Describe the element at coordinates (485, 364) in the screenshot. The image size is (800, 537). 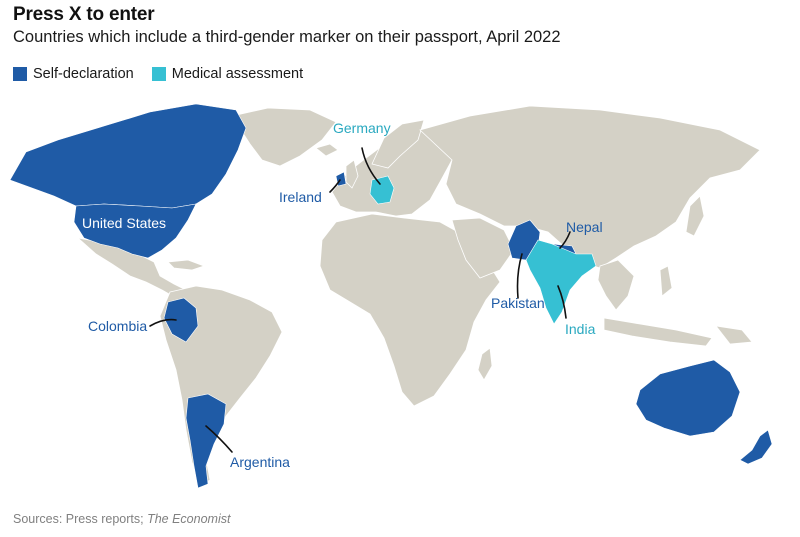
I see `madagascar-shape` at that location.